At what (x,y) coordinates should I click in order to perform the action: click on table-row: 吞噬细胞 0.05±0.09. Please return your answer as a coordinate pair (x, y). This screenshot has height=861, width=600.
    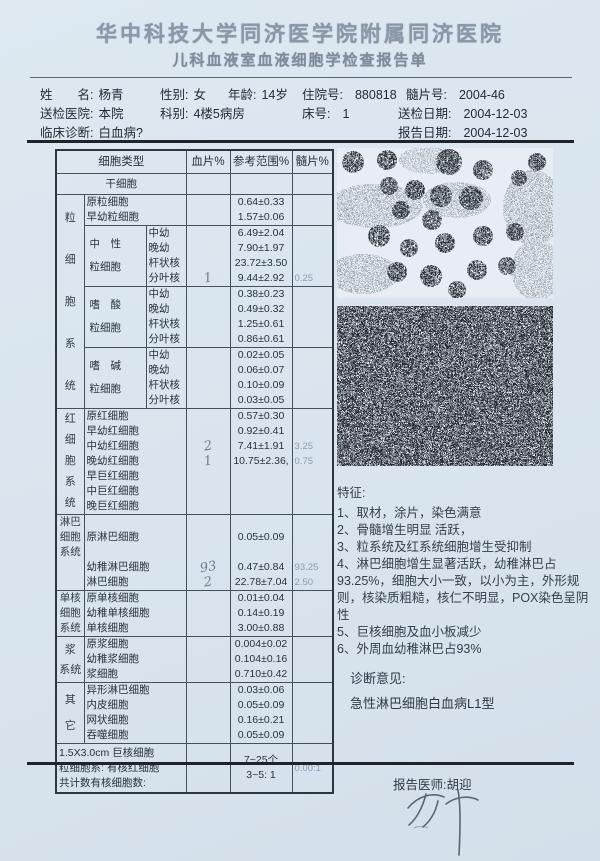
    Looking at the image, I should click on (195, 736).